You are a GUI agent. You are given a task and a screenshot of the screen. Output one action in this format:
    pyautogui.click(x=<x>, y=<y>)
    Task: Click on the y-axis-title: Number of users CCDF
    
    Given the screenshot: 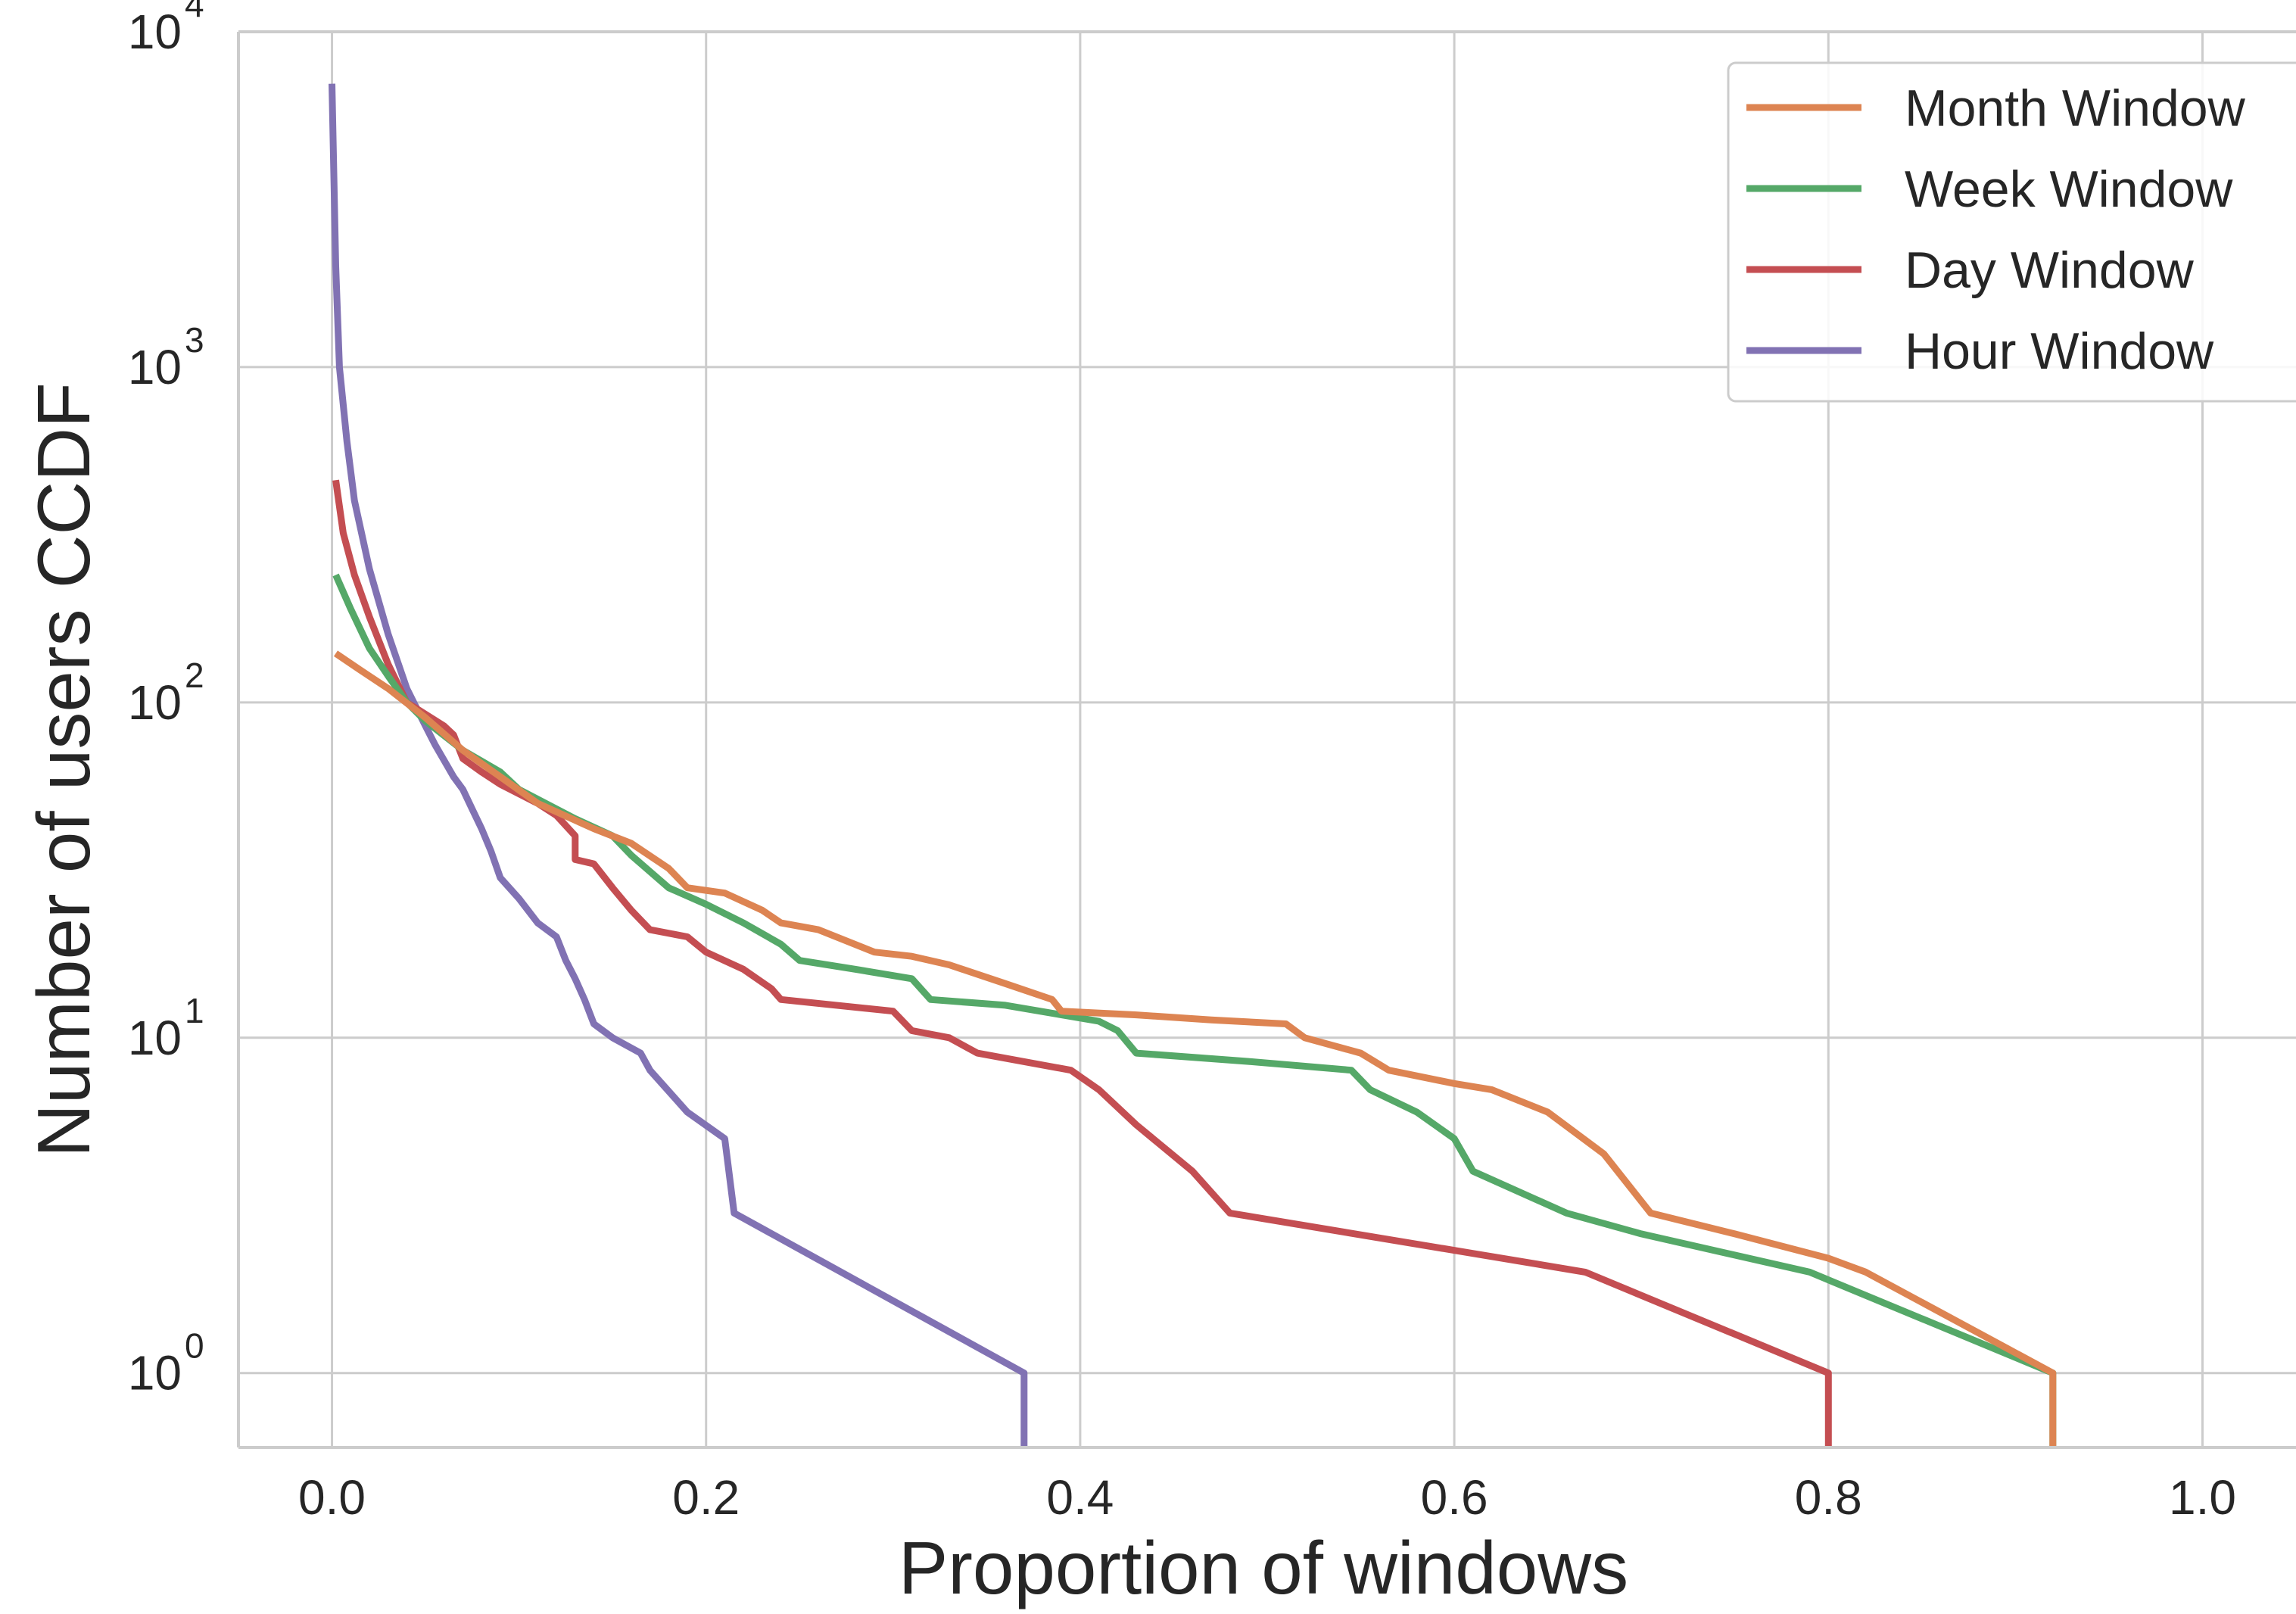 What is the action you would take?
    pyautogui.click(x=63, y=770)
    